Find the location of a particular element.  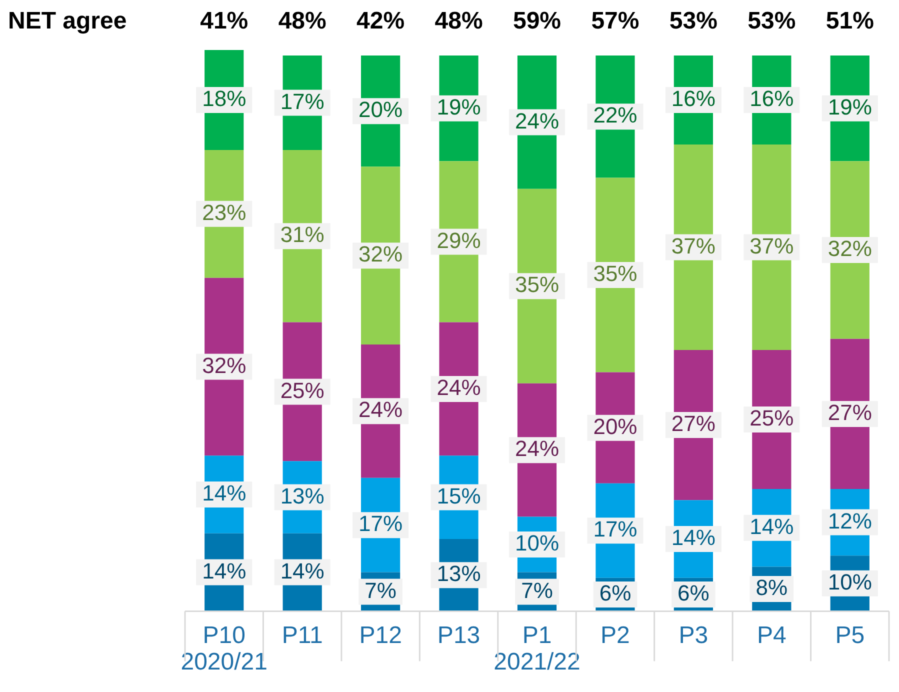

text: NET agree is located at coordinates (67, 21).